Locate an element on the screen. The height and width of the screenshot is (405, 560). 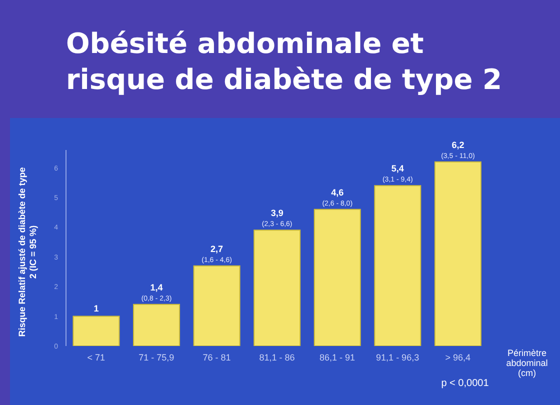
data-label: 4,6 is located at coordinates (337, 192).